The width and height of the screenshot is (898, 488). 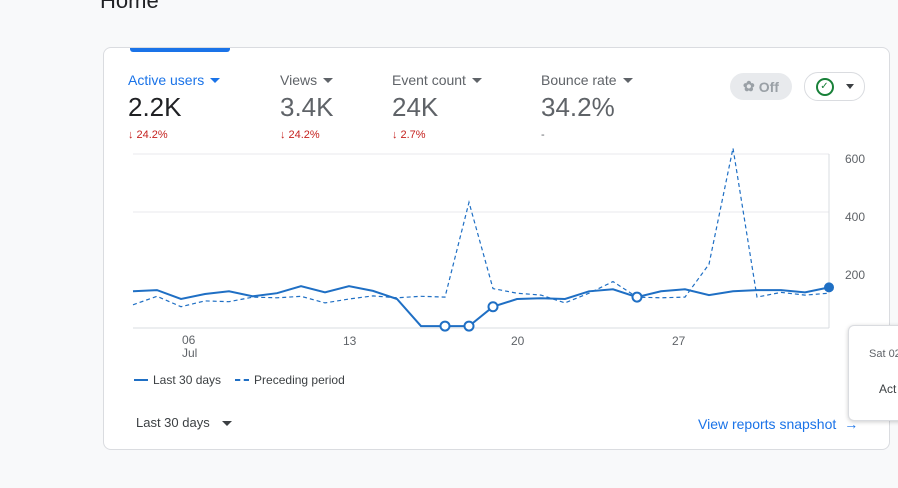 I want to click on metric-value: 2.2K, so click(x=155, y=107).